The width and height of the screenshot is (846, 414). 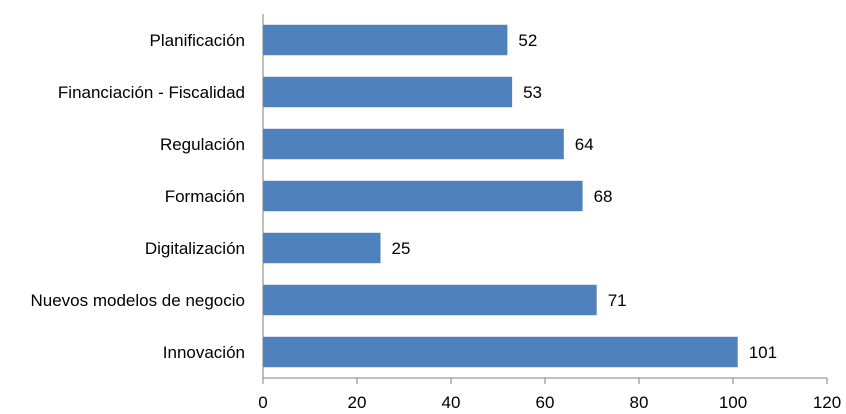 What do you see at coordinates (532, 92) in the screenshot?
I see `value-label-financiacion-fiscalidad: 53` at bounding box center [532, 92].